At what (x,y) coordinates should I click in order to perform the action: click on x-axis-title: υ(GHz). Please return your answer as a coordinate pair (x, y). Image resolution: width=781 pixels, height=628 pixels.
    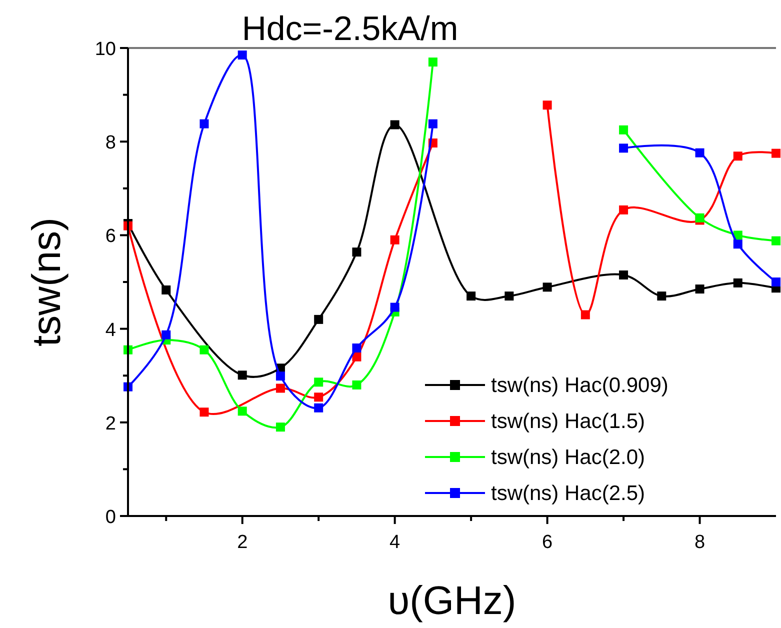
    Looking at the image, I should click on (452, 601).